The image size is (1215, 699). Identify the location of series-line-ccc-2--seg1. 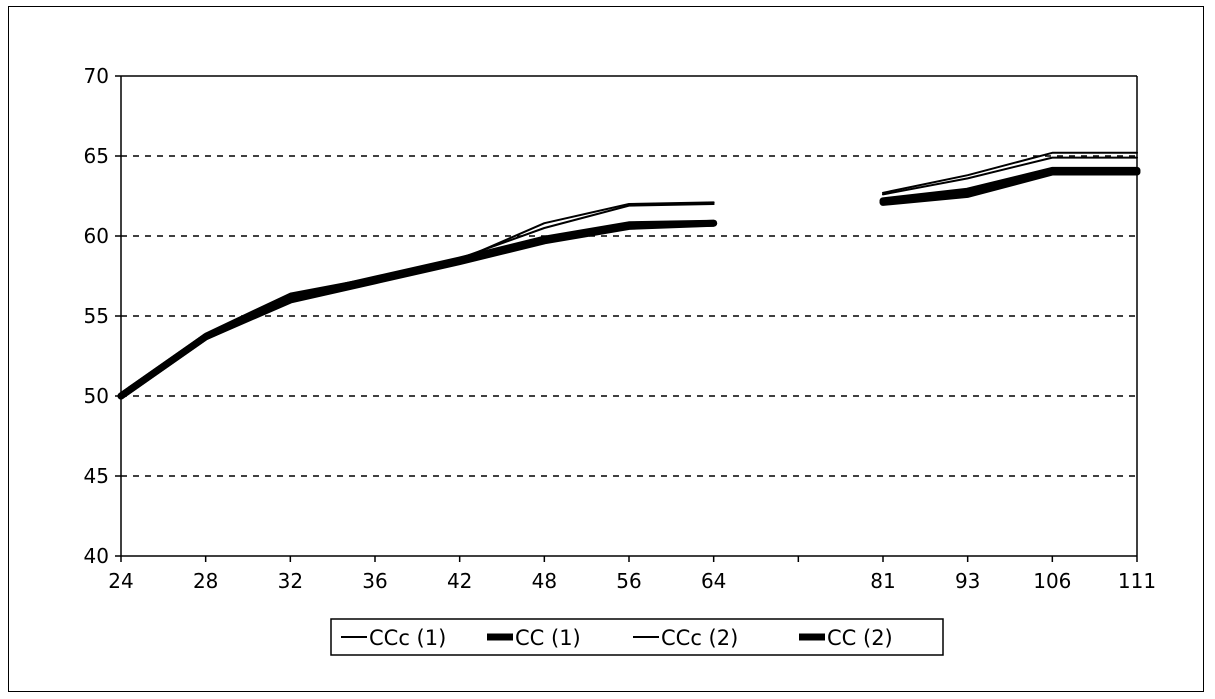
(1010, 176).